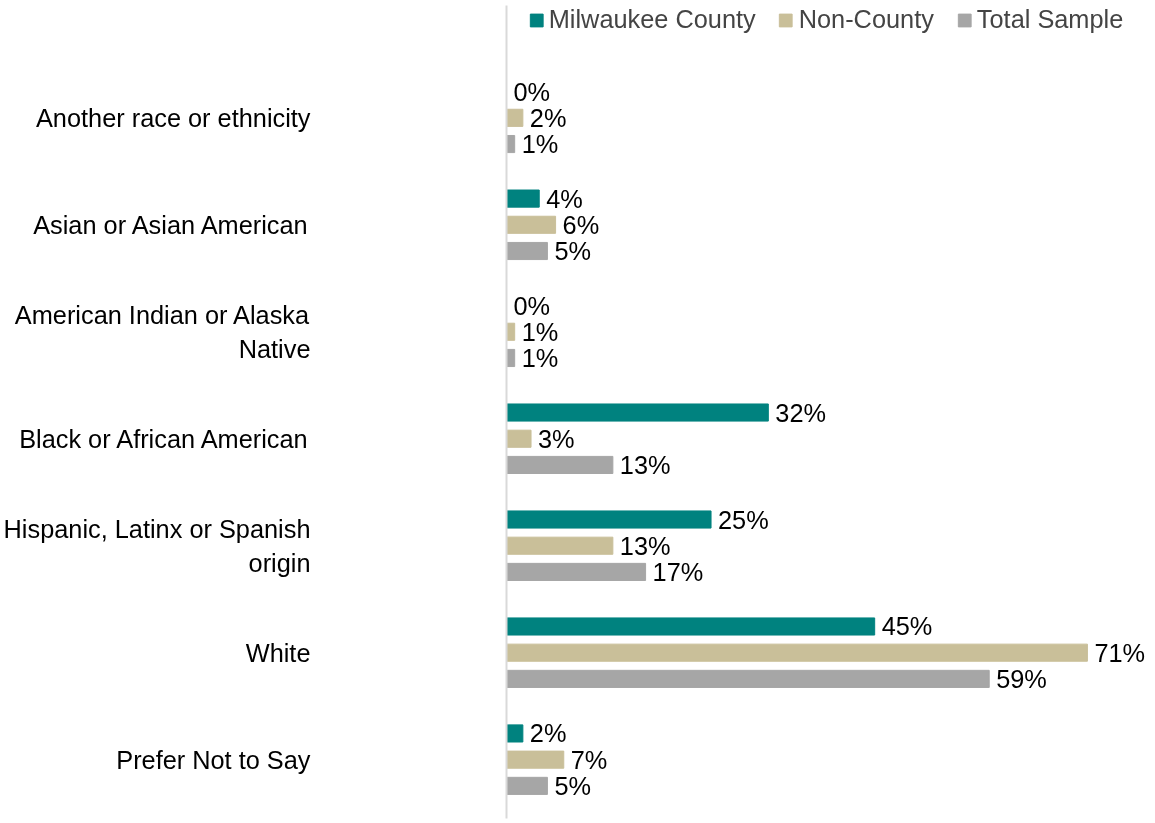 Image resolution: width=1155 pixels, height=823 pixels. I want to click on legend-label: Total Sample, so click(1050, 19).